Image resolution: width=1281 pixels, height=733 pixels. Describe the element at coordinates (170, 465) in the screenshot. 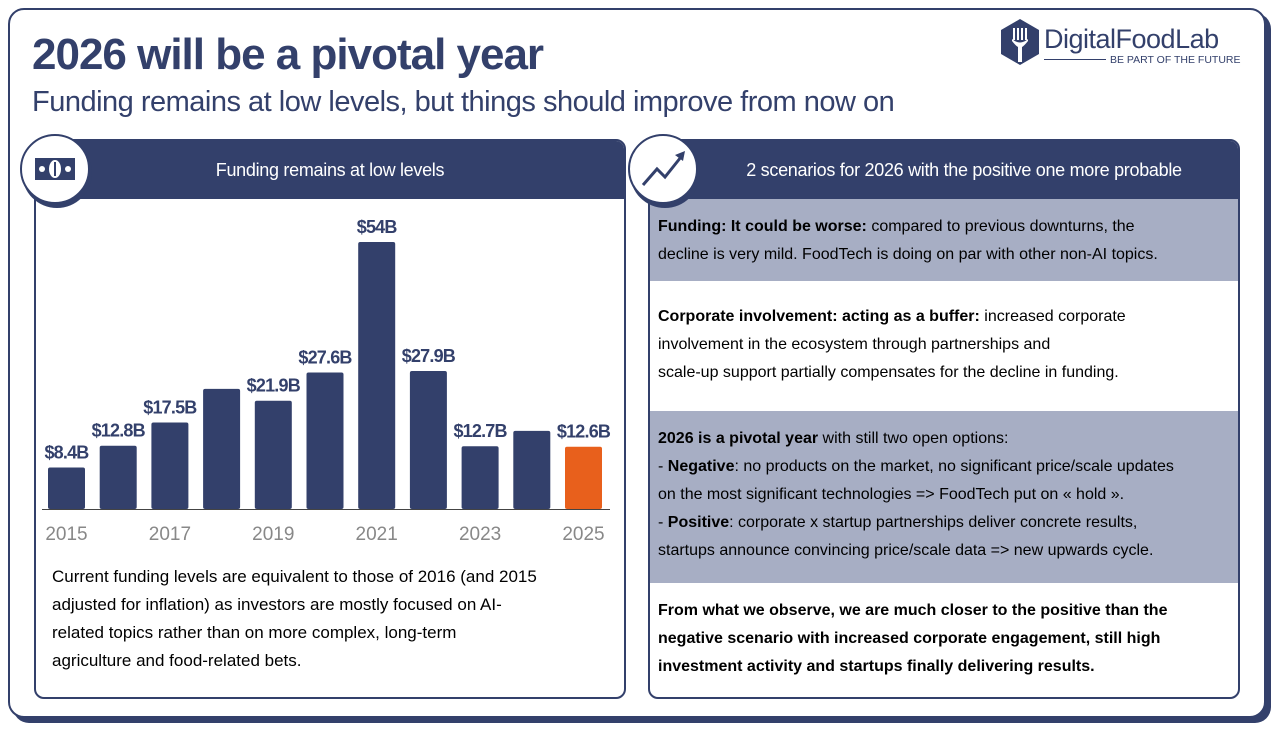

I see `bar-2017` at that location.